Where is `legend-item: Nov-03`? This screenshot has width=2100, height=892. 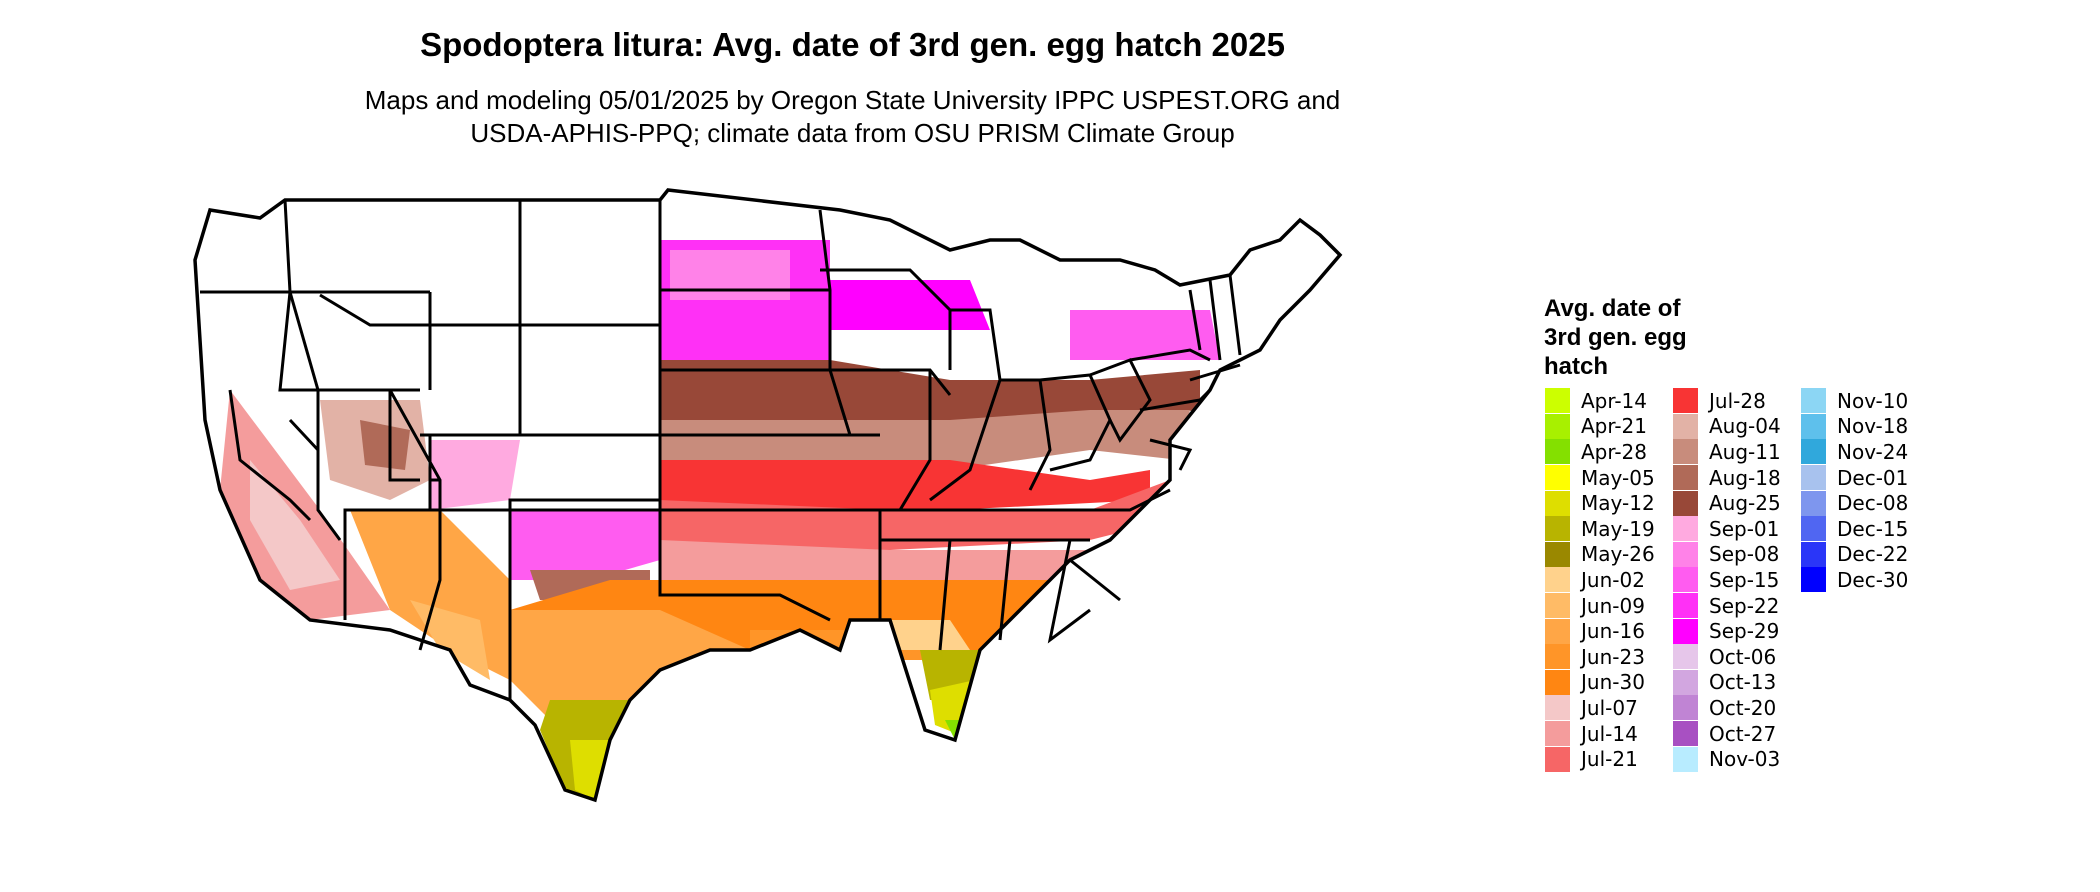
legend-item: Nov-03 is located at coordinates (1727, 759).